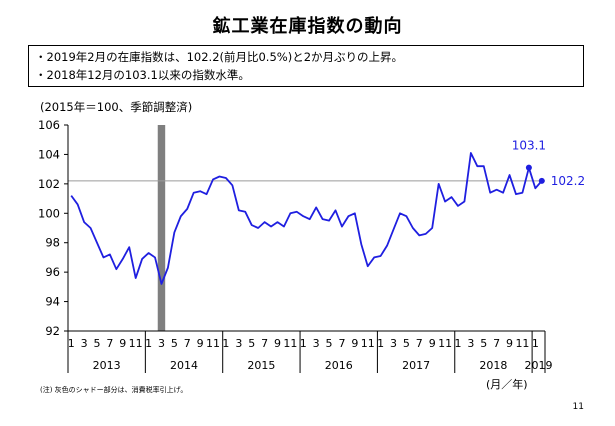  Describe the element at coordinates (507, 384) in the screenshot. I see `x-unit-label: (月／年)` at that location.